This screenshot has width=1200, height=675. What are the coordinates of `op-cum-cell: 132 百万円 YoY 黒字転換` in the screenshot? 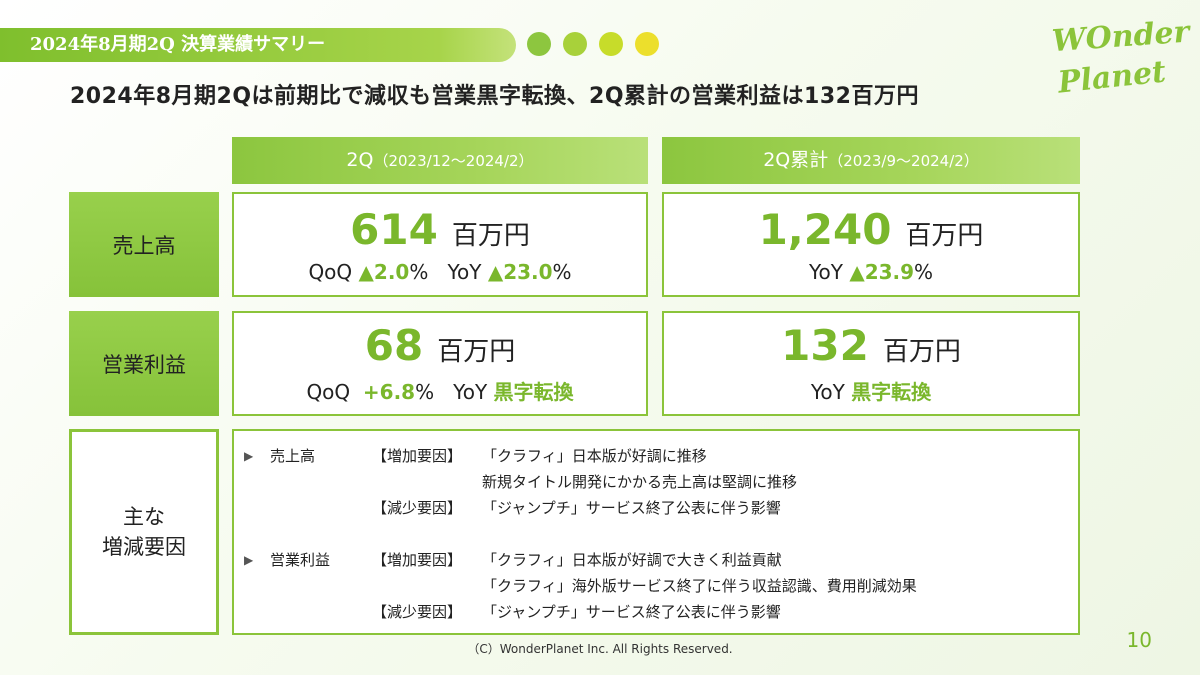 It's located at (871, 363).